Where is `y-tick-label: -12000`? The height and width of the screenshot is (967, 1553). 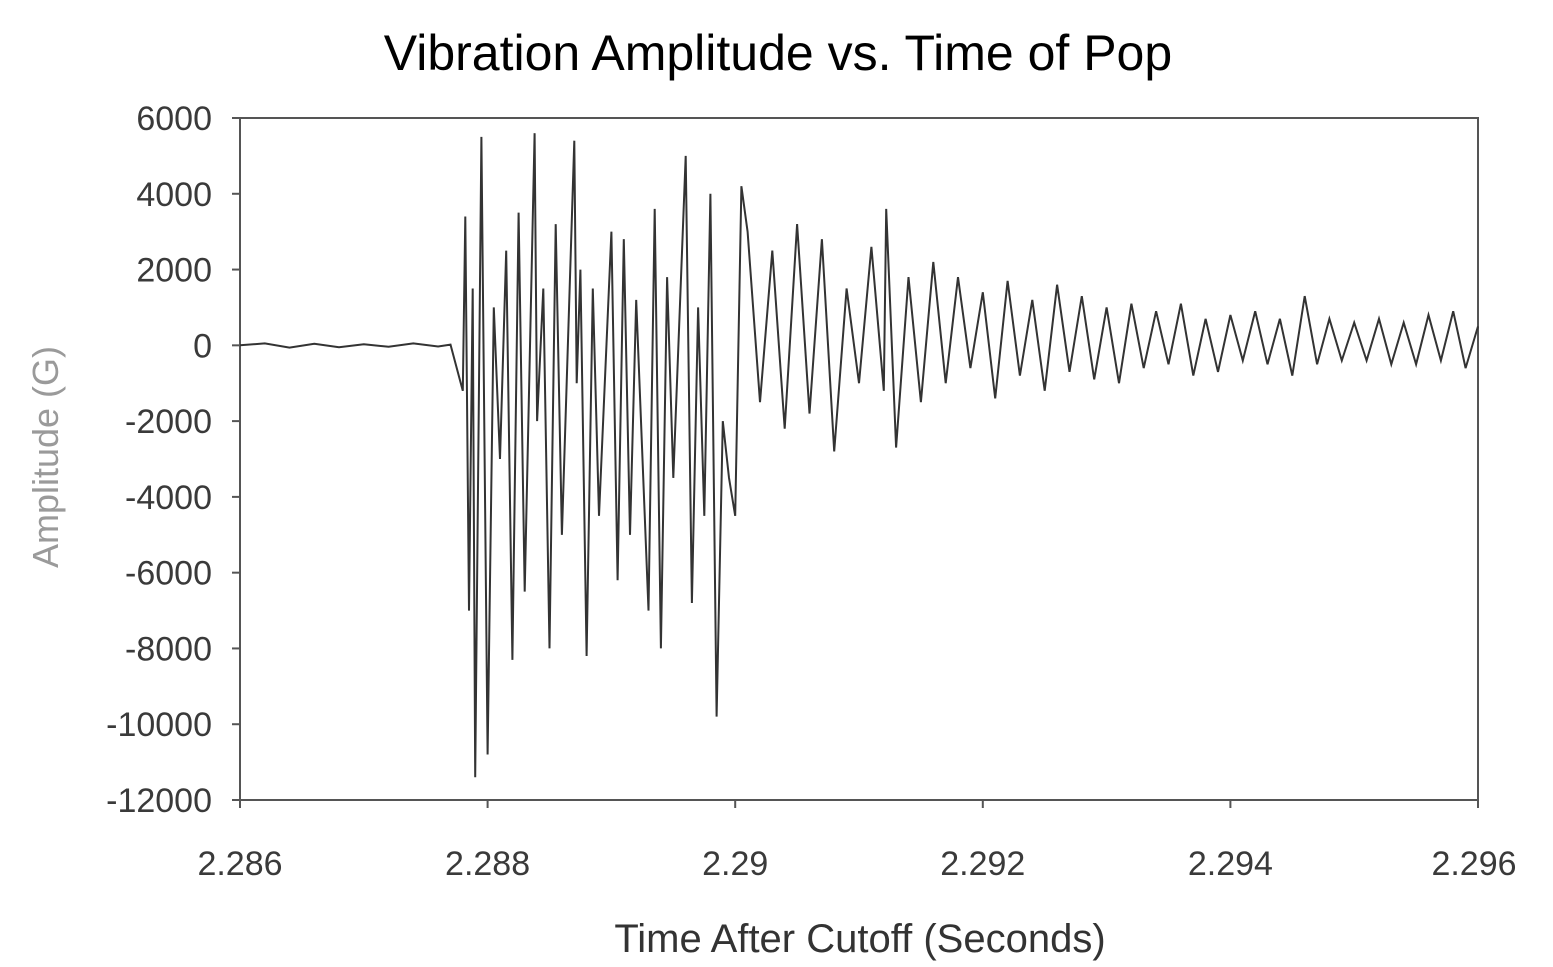 y-tick-label: -12000 is located at coordinates (159, 801).